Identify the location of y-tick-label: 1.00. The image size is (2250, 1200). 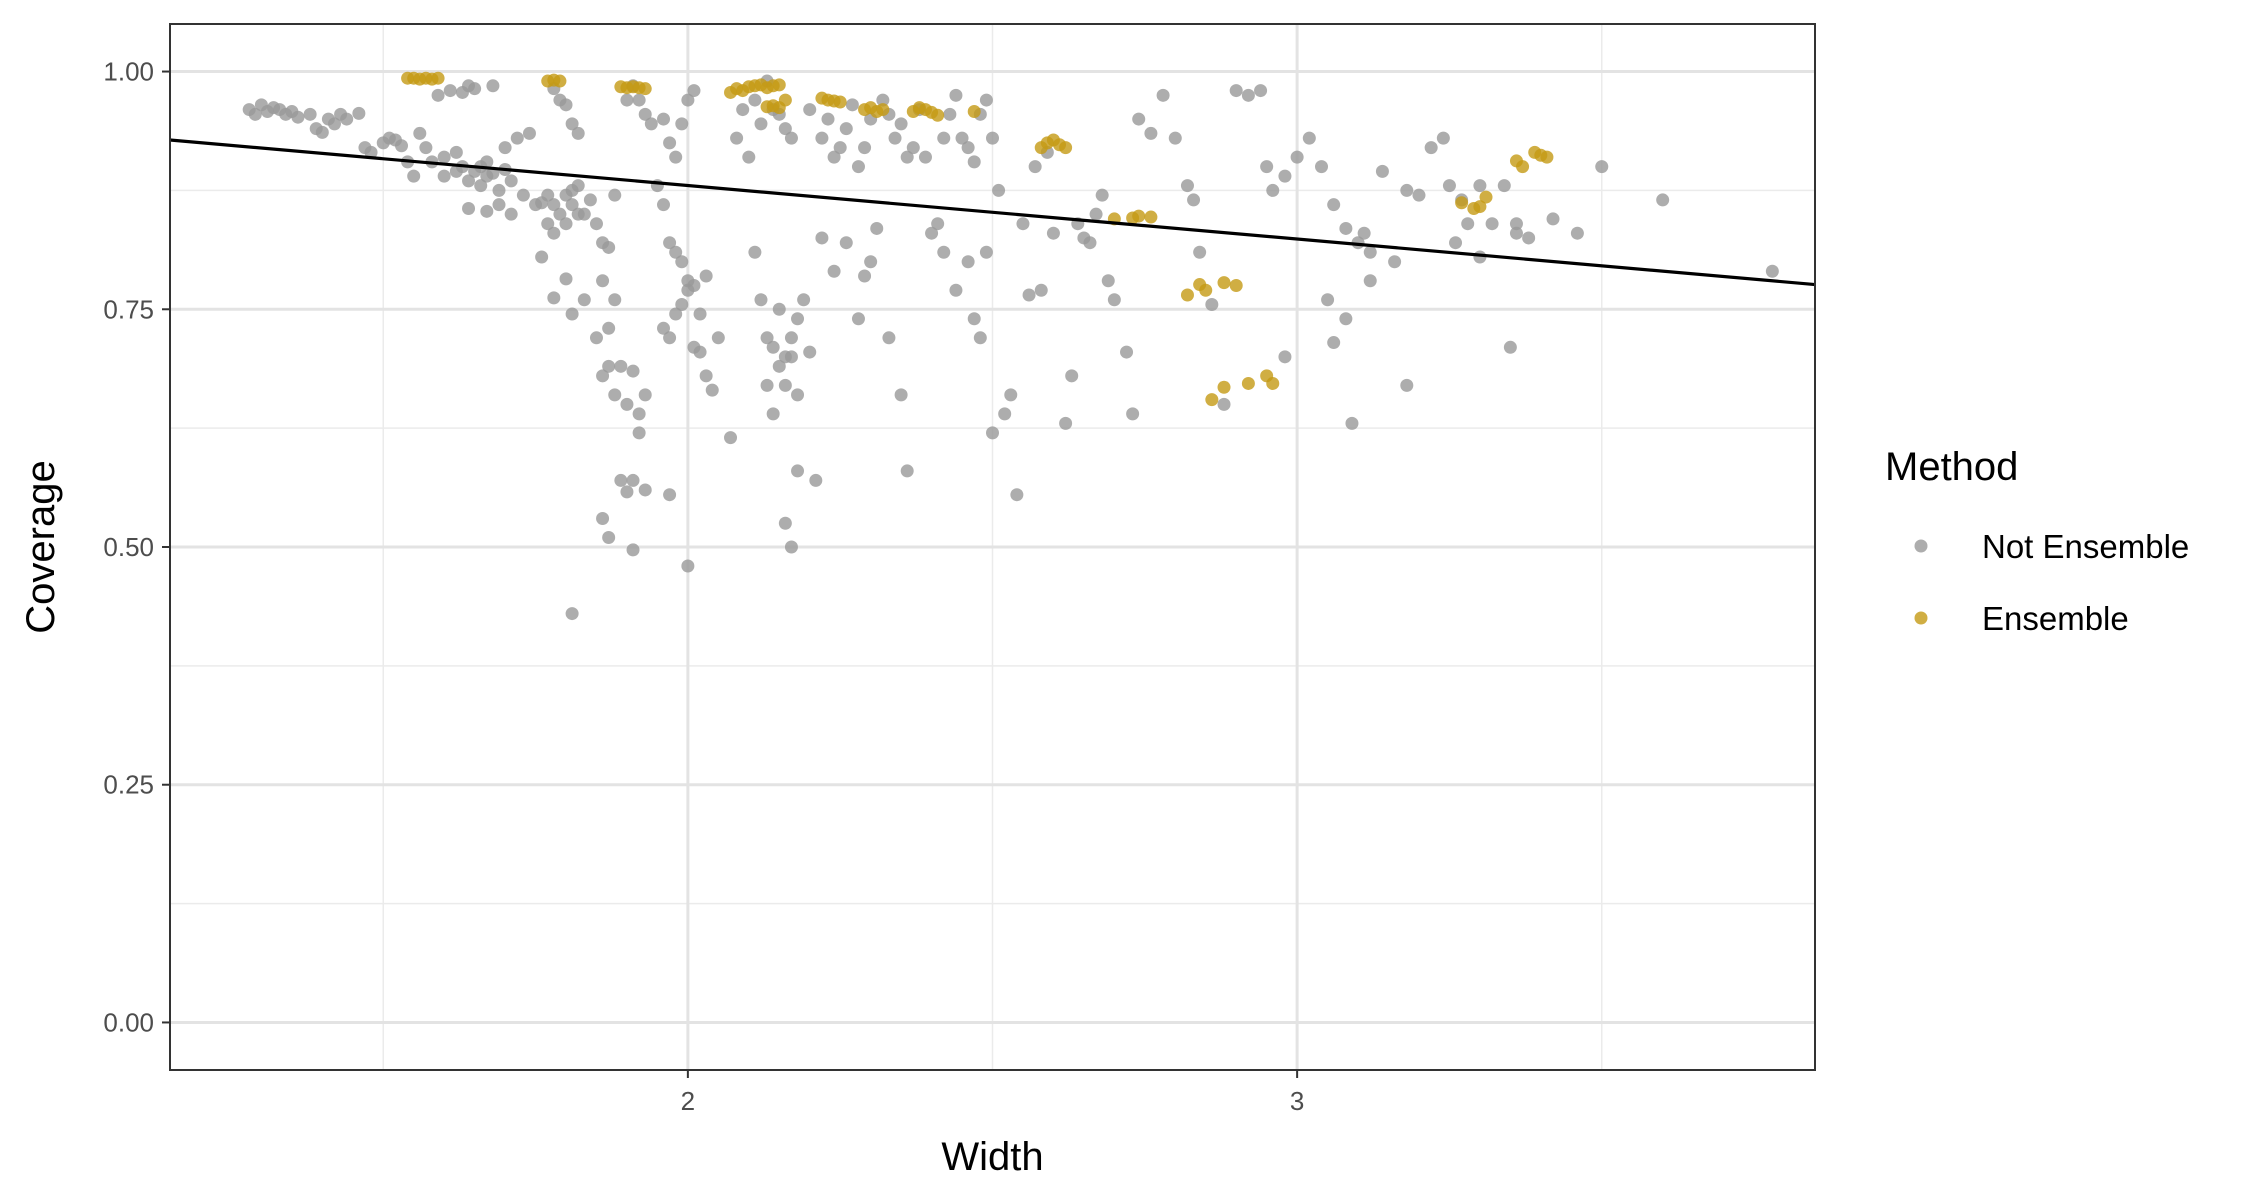
(128, 72).